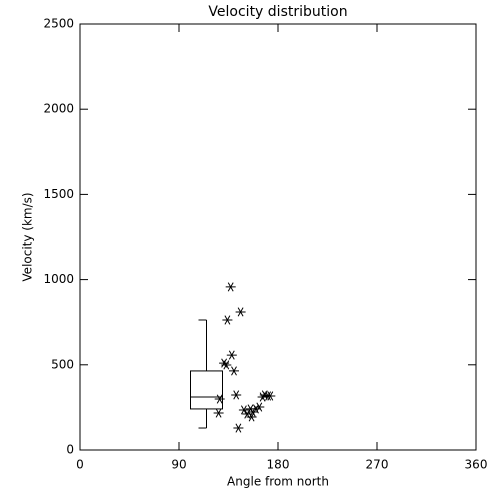  Describe the element at coordinates (58, 279) in the screenshot. I see `y-tick-label: 1000` at that location.